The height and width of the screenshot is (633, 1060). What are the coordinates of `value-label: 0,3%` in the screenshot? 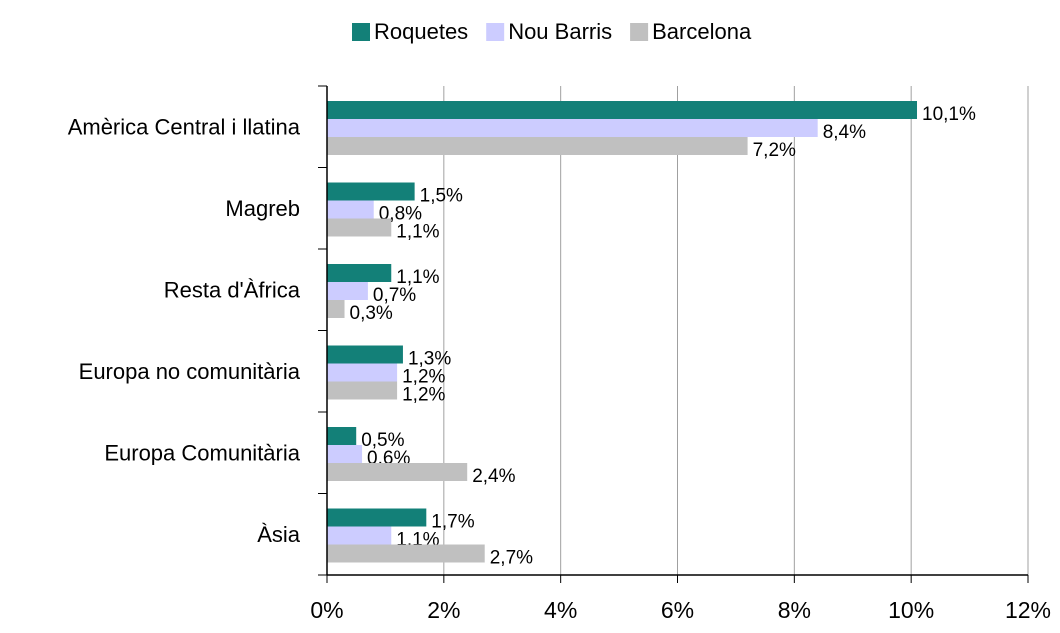 It's located at (371, 313).